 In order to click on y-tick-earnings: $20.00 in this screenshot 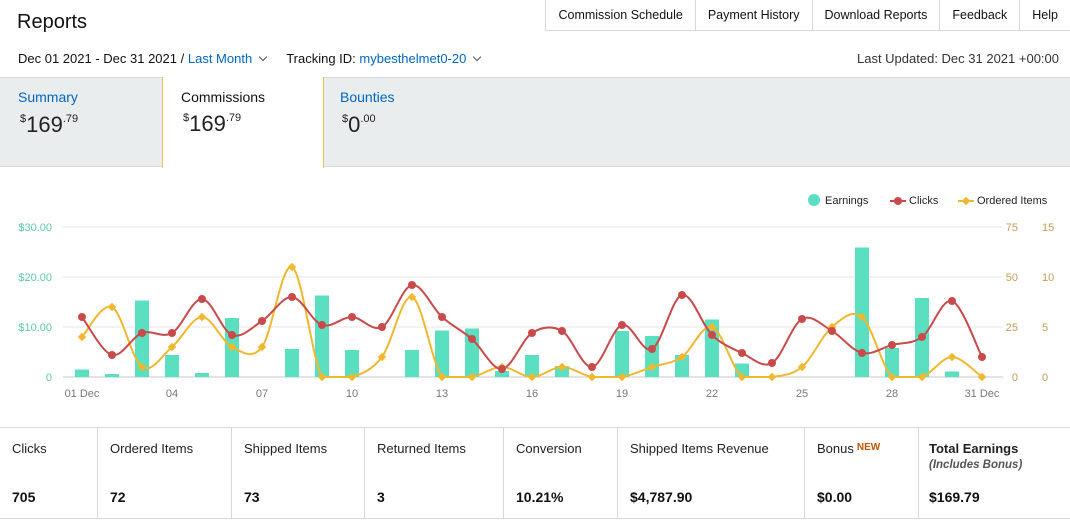, I will do `click(35, 278)`.